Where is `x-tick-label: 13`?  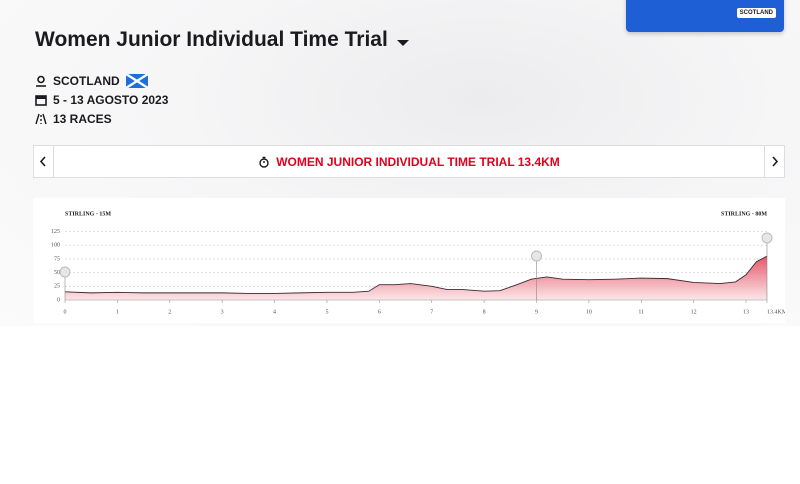 x-tick-label: 13 is located at coordinates (746, 312).